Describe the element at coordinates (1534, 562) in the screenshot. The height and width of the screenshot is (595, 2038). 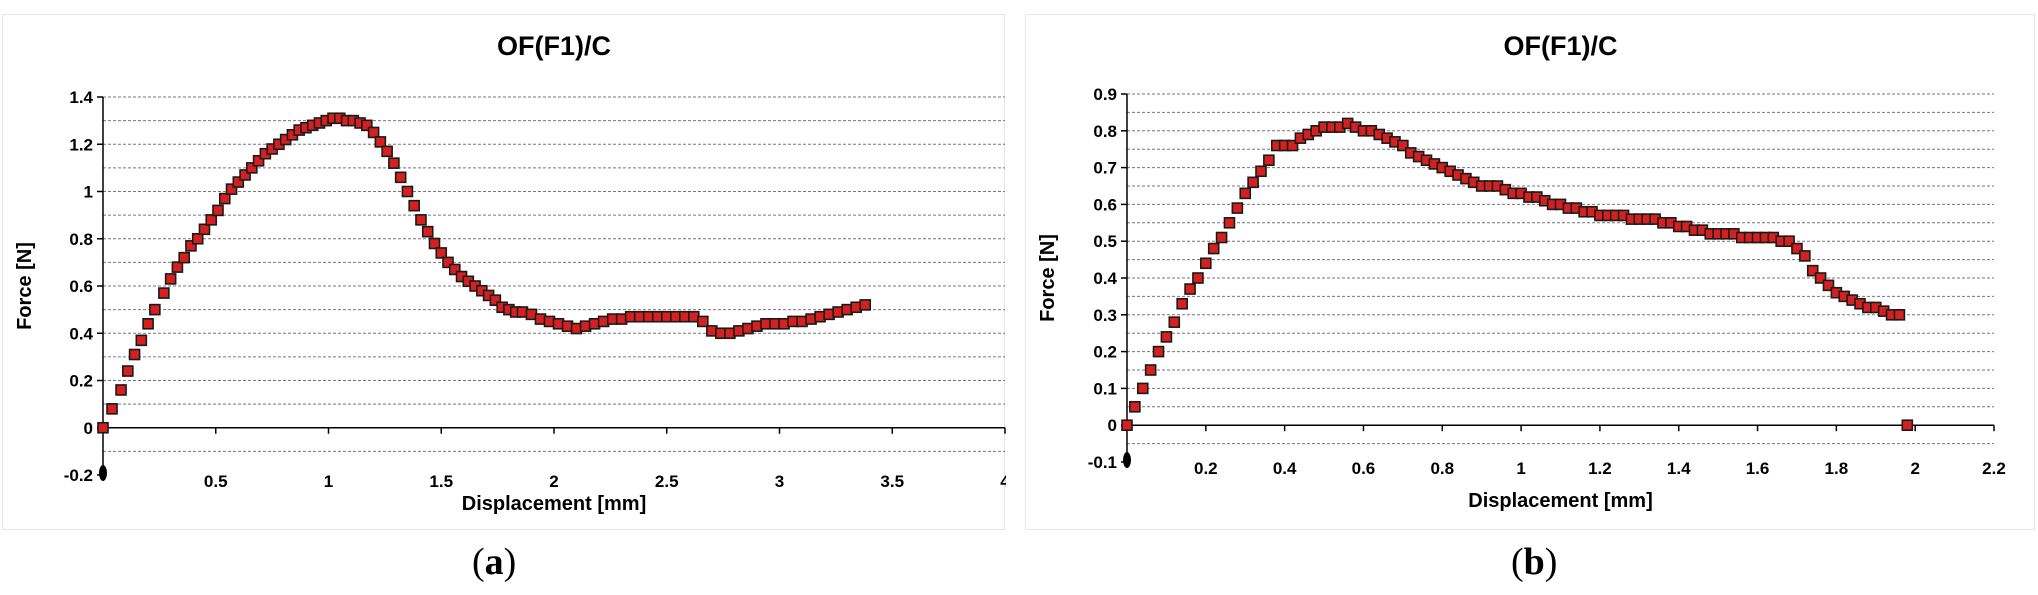
I see `caption-b-letter: b` at that location.